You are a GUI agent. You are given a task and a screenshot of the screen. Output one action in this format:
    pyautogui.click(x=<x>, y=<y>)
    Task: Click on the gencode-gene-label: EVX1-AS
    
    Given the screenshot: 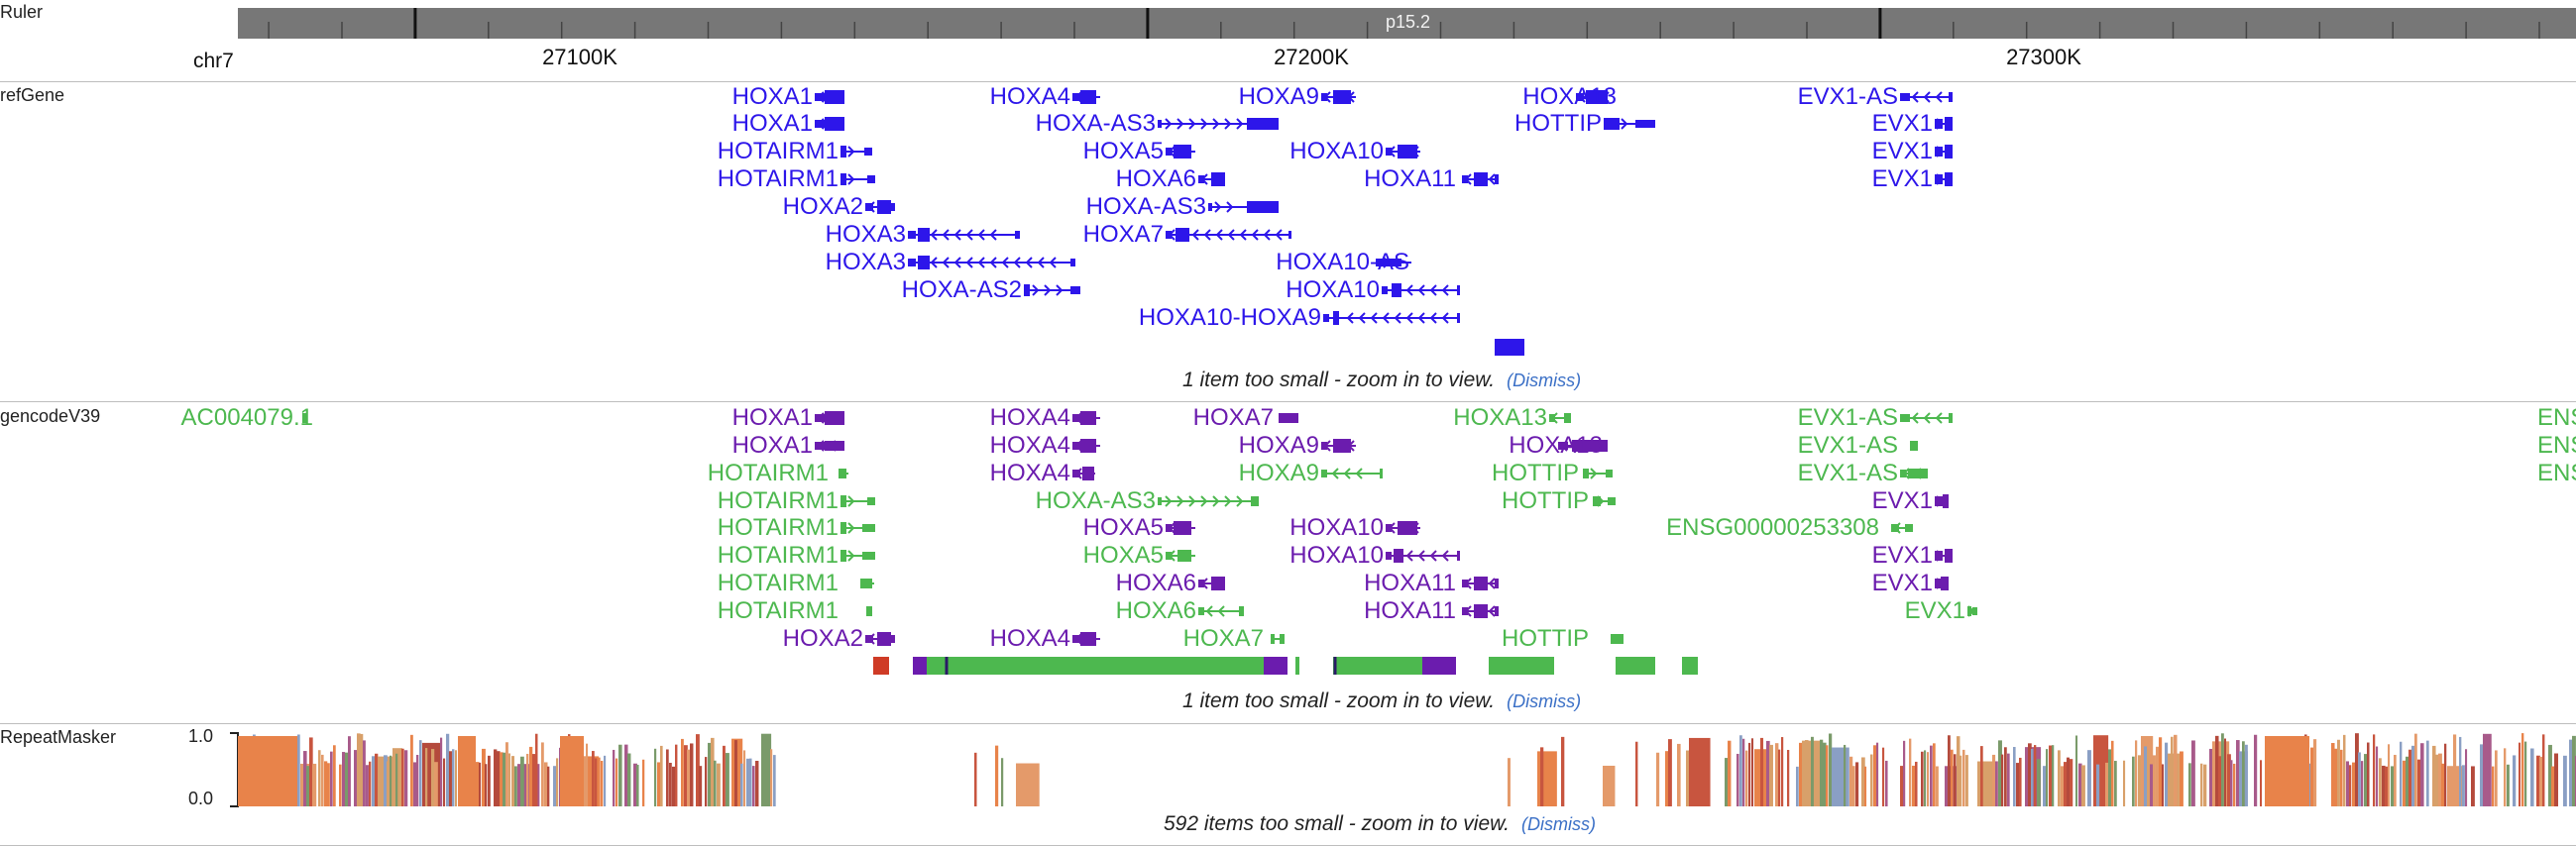 What is the action you would take?
    pyautogui.click(x=1847, y=473)
    